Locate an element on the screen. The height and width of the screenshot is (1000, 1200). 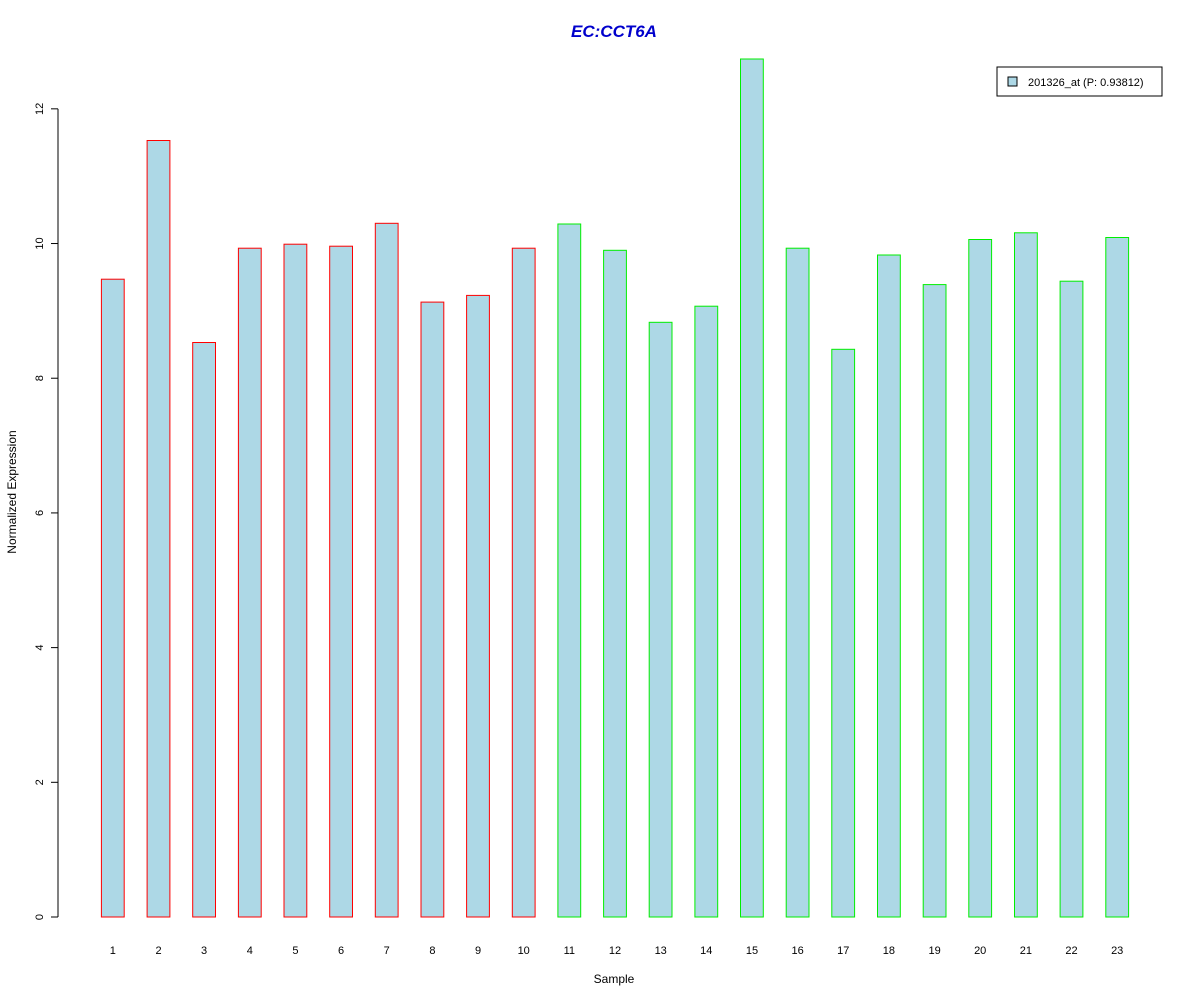
x-tick-label: 11 is located at coordinates (569, 951).